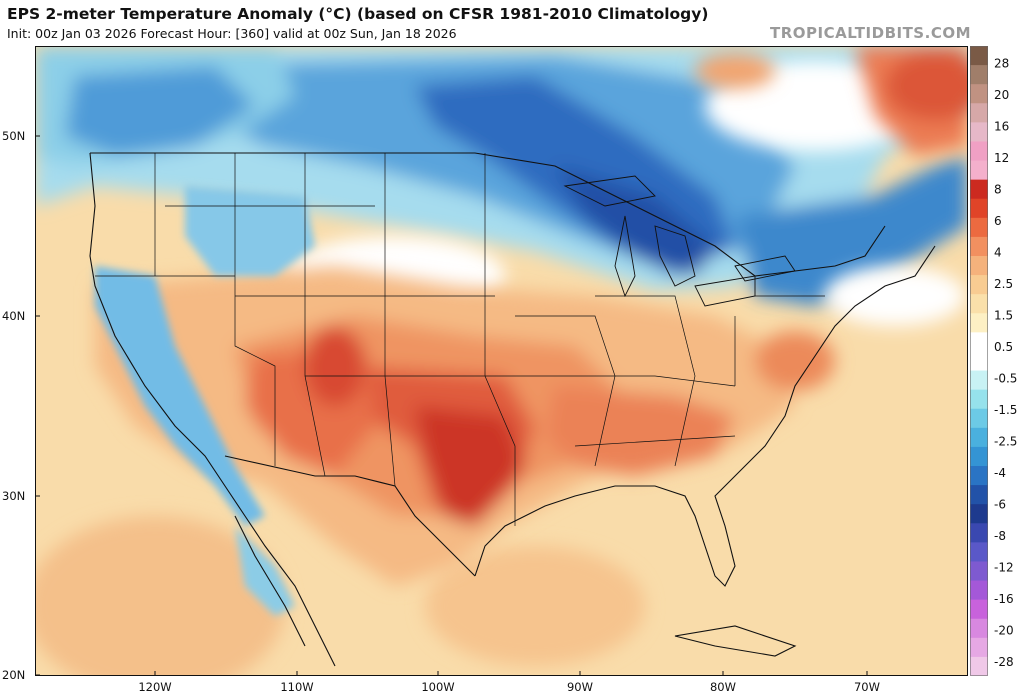  What do you see at coordinates (1001, 158) in the screenshot?
I see `color-scale-label: 12` at bounding box center [1001, 158].